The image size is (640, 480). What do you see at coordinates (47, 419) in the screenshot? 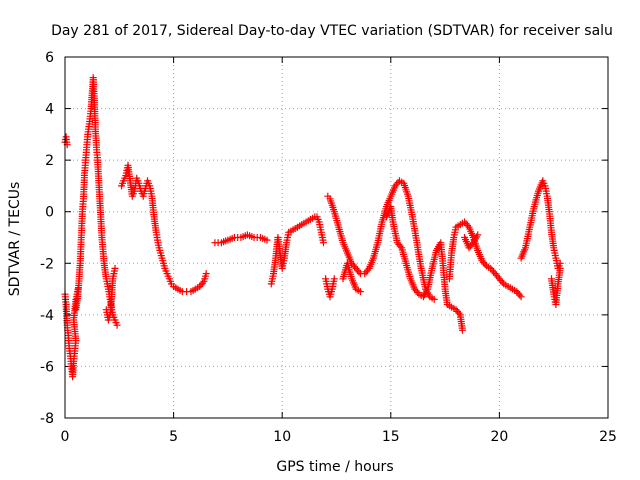
I see `y-tick-label: -8` at bounding box center [47, 419].